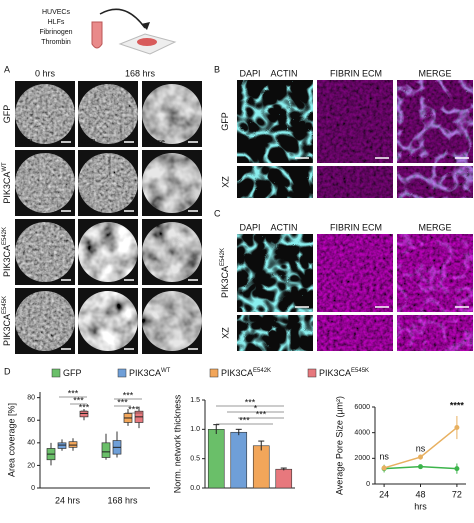 The width and height of the screenshot is (474, 523). Describe the element at coordinates (5, 305) in the screenshot. I see `row-label-sup: E545K` at that location.